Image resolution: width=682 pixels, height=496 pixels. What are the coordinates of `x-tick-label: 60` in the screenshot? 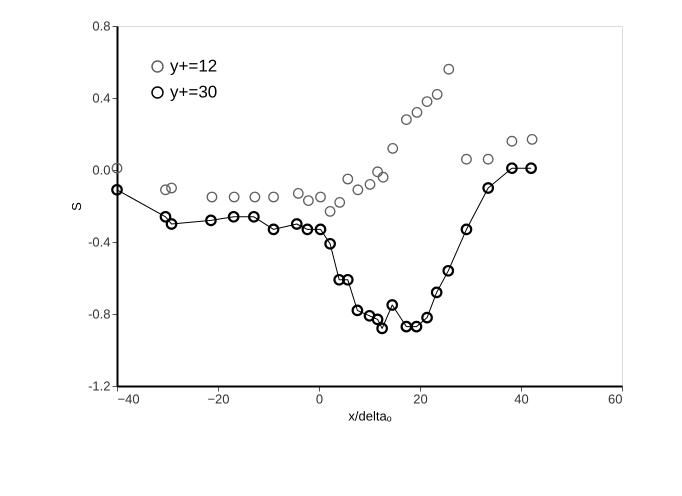 It's located at (615, 399).